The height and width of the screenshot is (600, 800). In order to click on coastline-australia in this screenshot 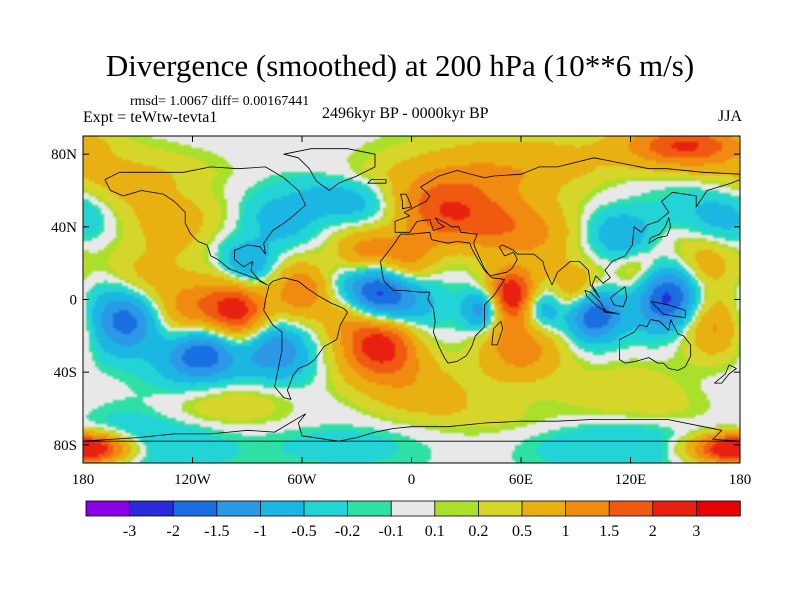, I will do `click(655, 345)`.